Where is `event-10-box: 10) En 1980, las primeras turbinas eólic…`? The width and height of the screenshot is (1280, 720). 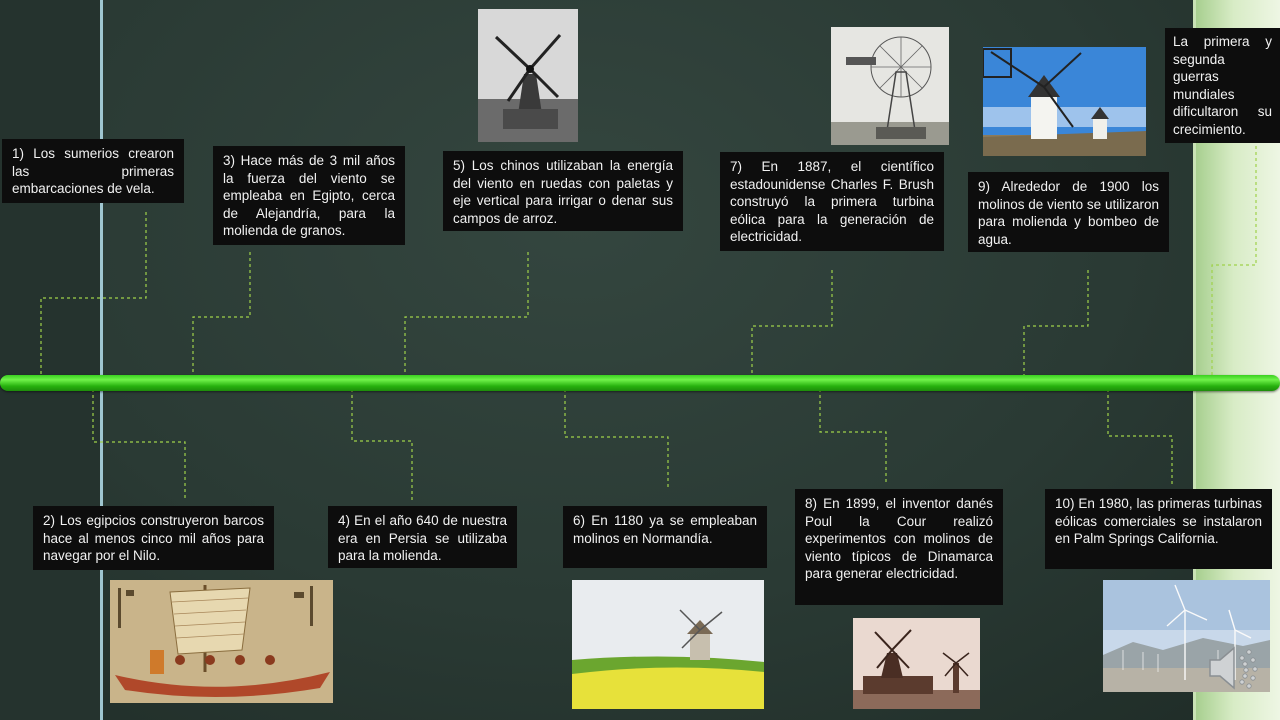 event-10-box: 10) En 1980, las primeras turbinas eólic… is located at coordinates (1158, 529).